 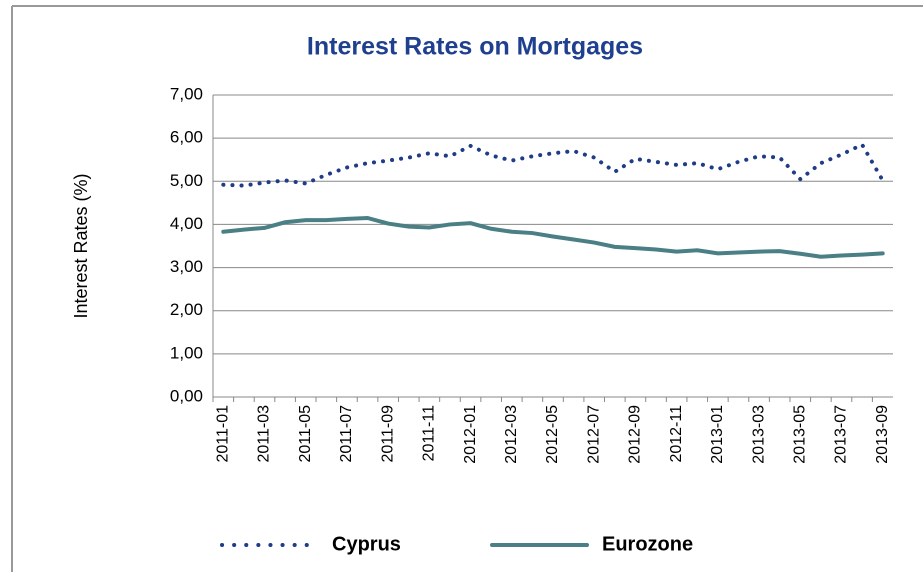 What do you see at coordinates (470, 434) in the screenshot?
I see `x-tick-label: 2012-01` at bounding box center [470, 434].